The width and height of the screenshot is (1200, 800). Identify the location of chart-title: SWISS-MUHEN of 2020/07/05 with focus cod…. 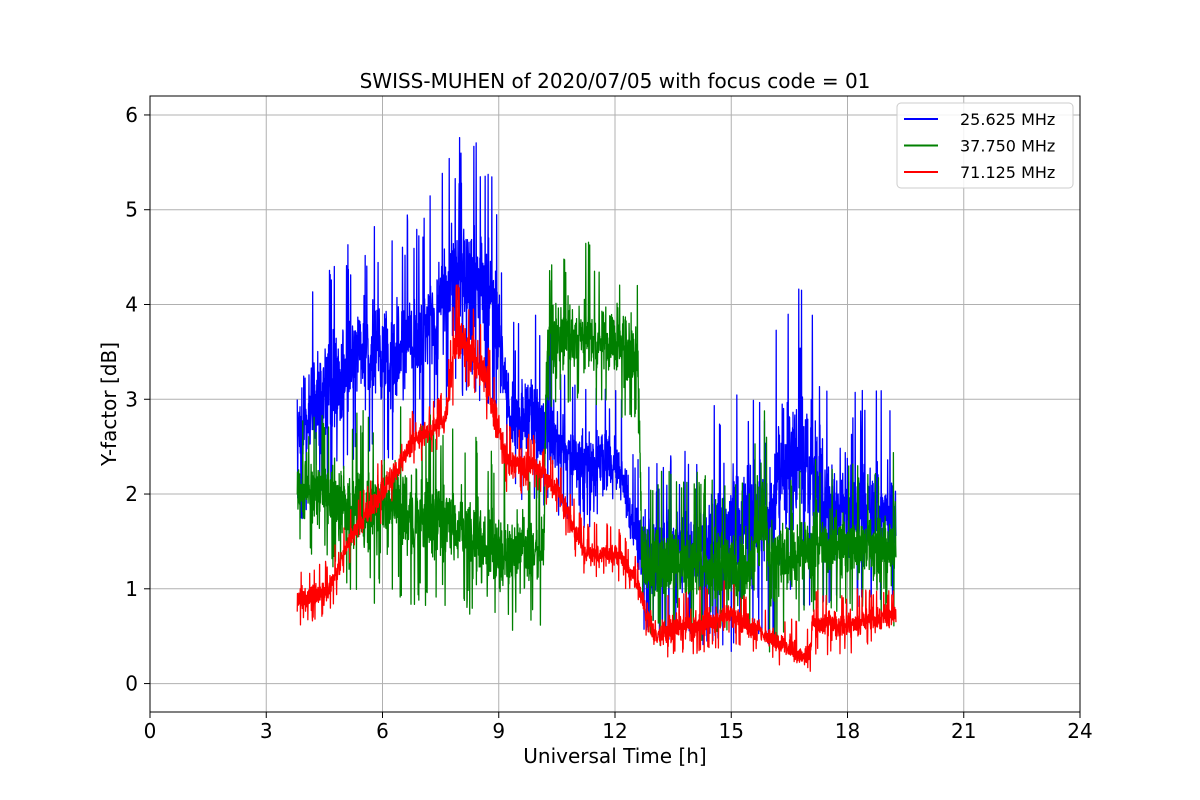
(615, 81).